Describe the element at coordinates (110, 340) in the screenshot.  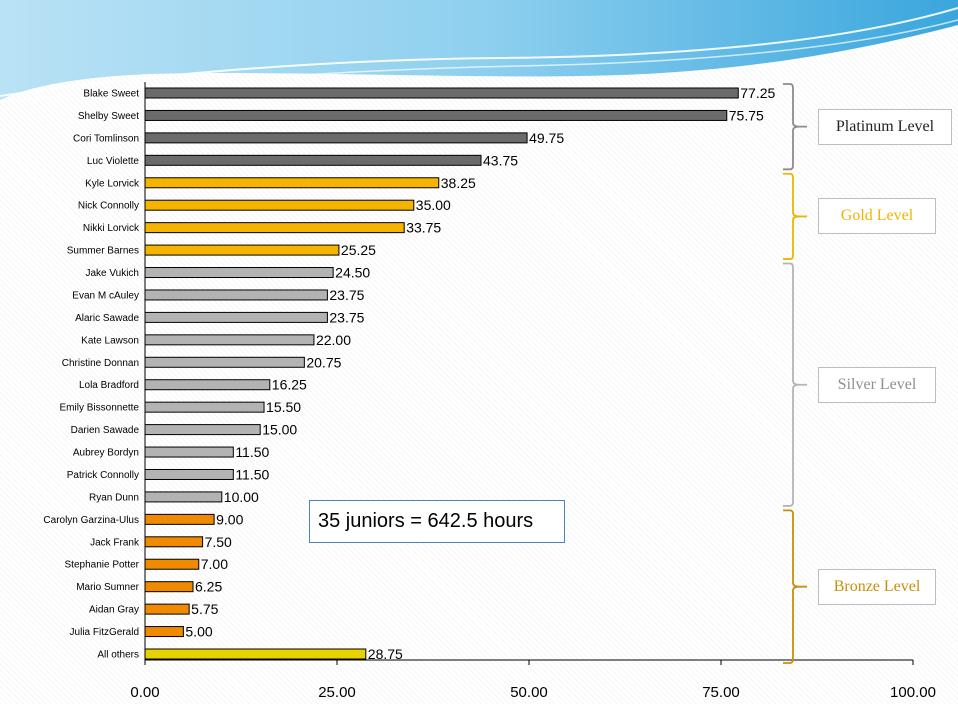
I see `category-label: Kate Lawson` at that location.